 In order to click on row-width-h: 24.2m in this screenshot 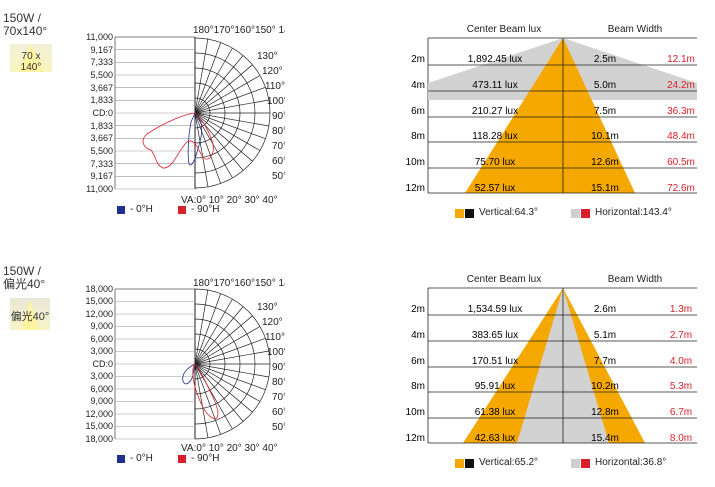, I will do `click(681, 85)`.